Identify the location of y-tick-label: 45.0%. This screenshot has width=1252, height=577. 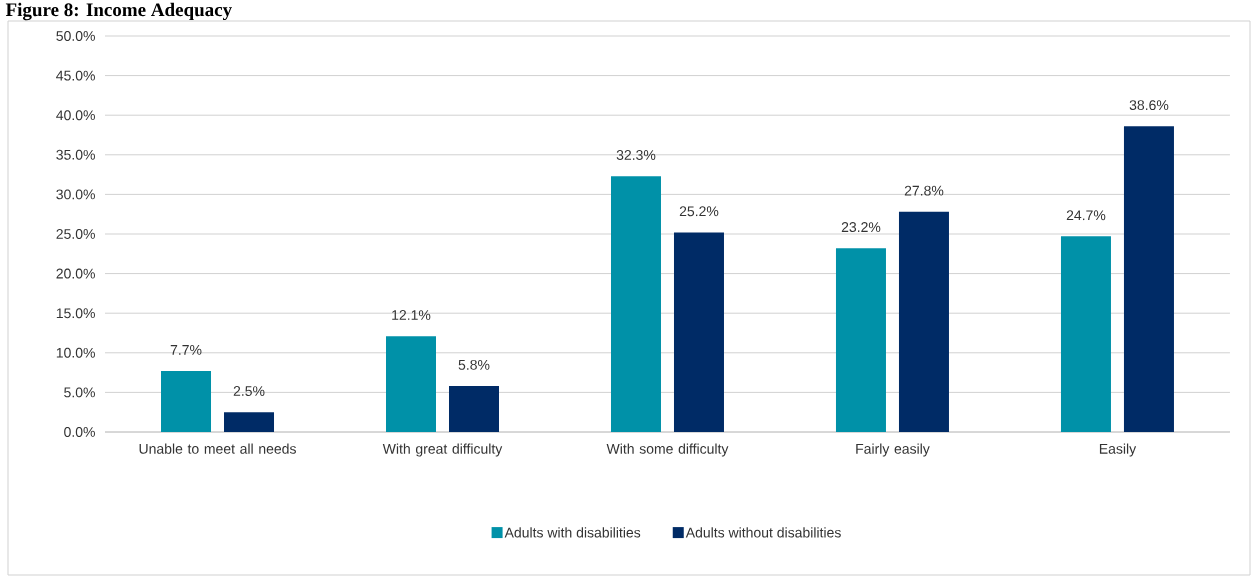
(75, 75).